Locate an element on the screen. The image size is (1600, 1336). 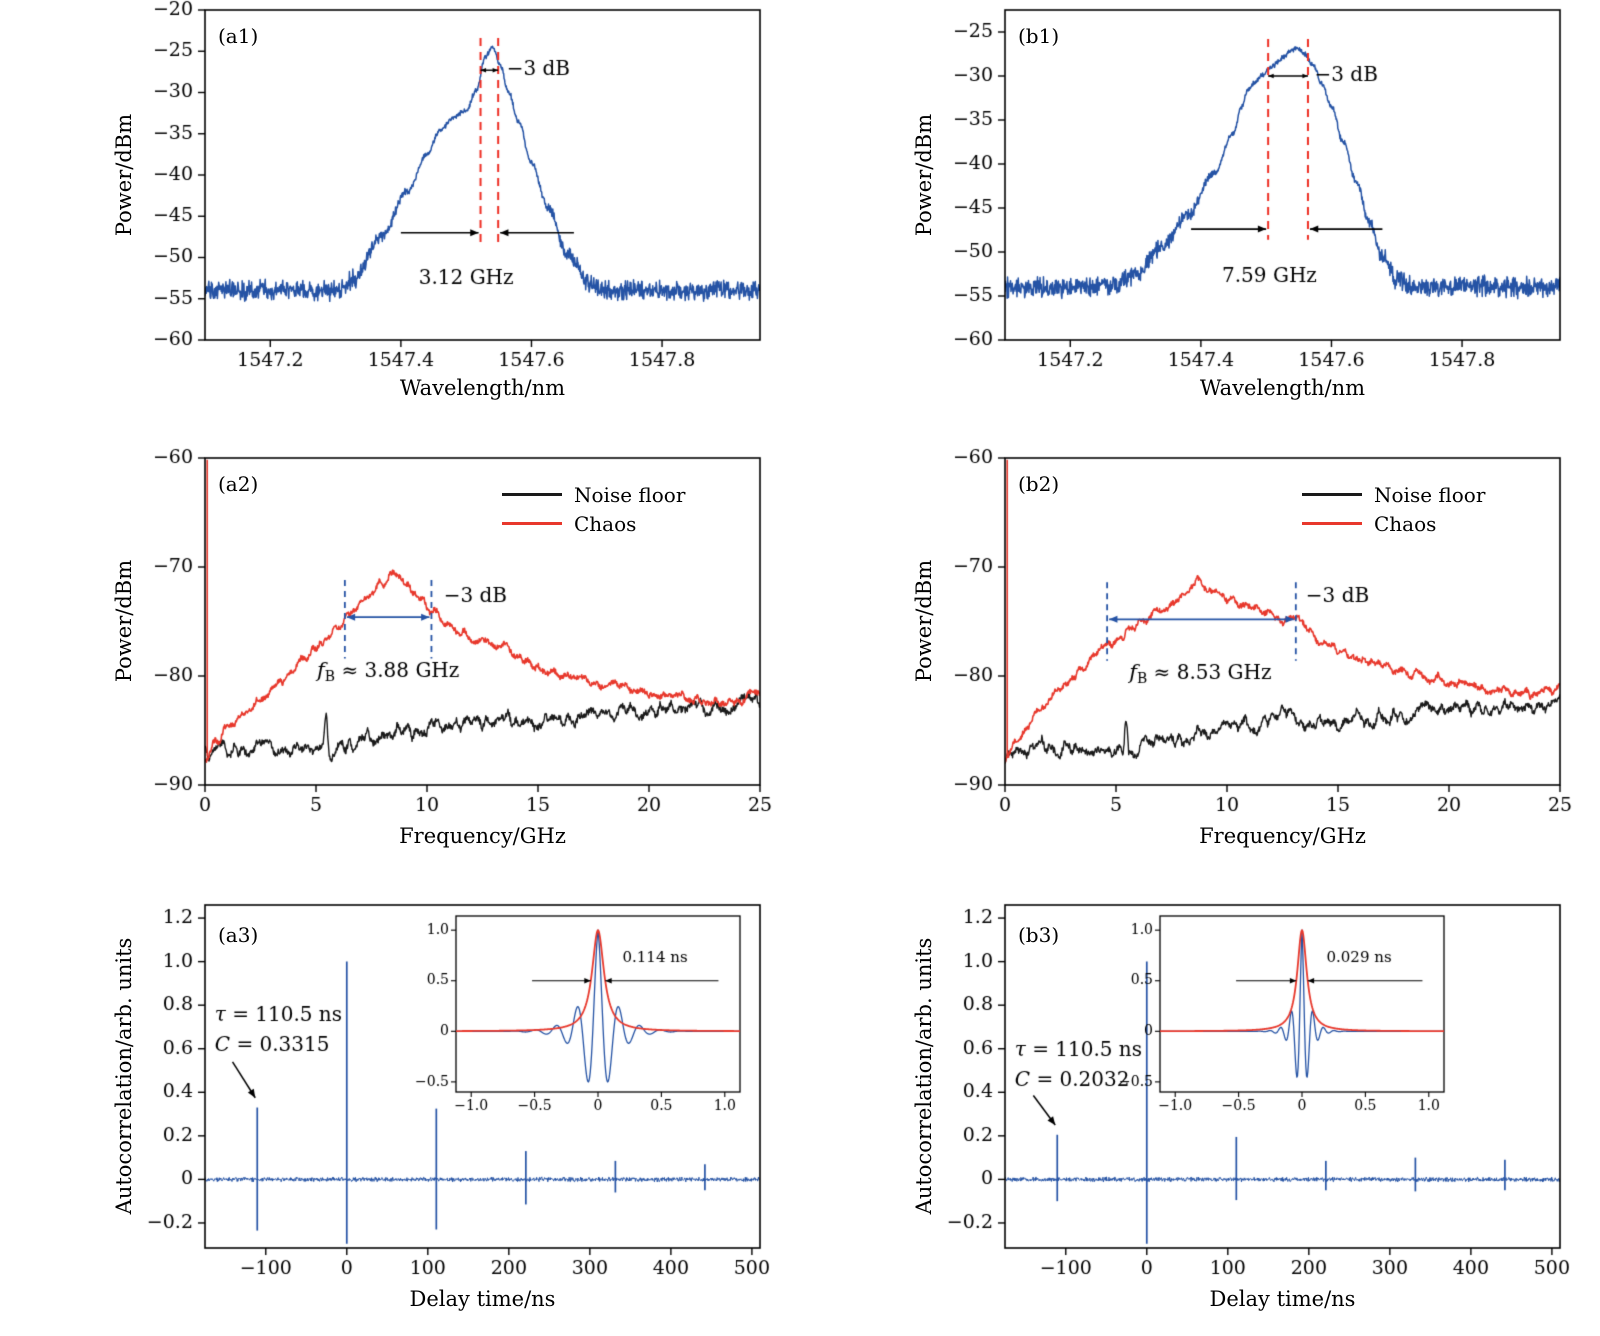
panel-tag: (b2) is located at coordinates (1039, 484).